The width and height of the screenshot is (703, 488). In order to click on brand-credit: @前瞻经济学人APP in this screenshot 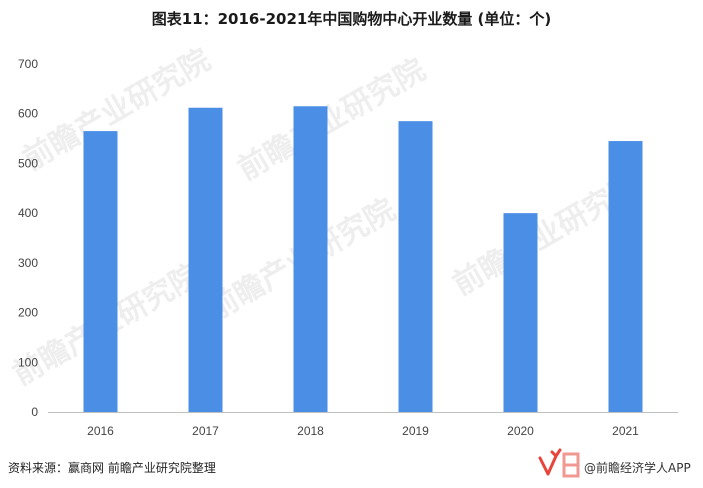, I will do `click(637, 468)`.